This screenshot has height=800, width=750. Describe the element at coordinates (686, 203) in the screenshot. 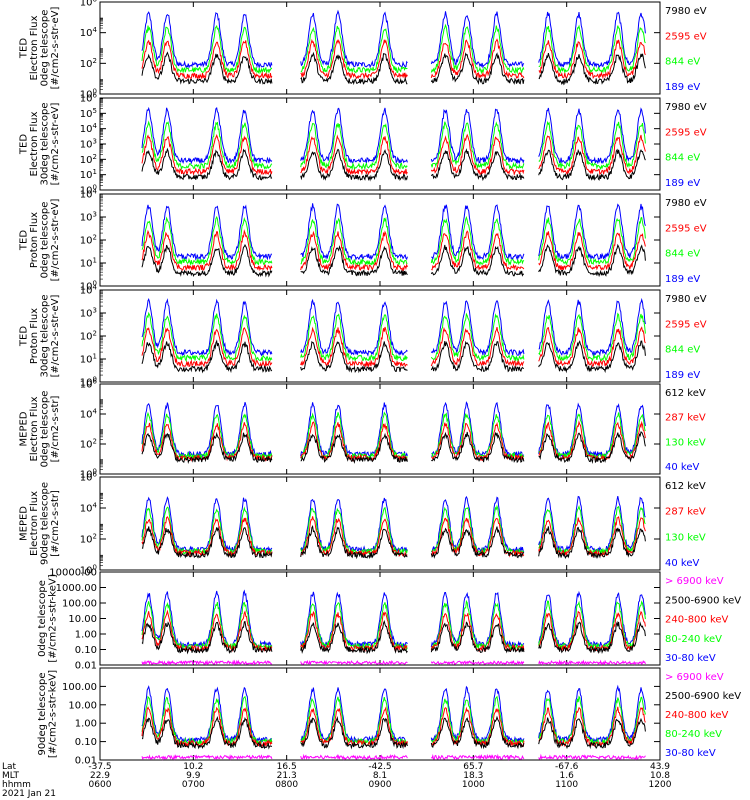

I see `legend-entry: 7980 eV` at that location.